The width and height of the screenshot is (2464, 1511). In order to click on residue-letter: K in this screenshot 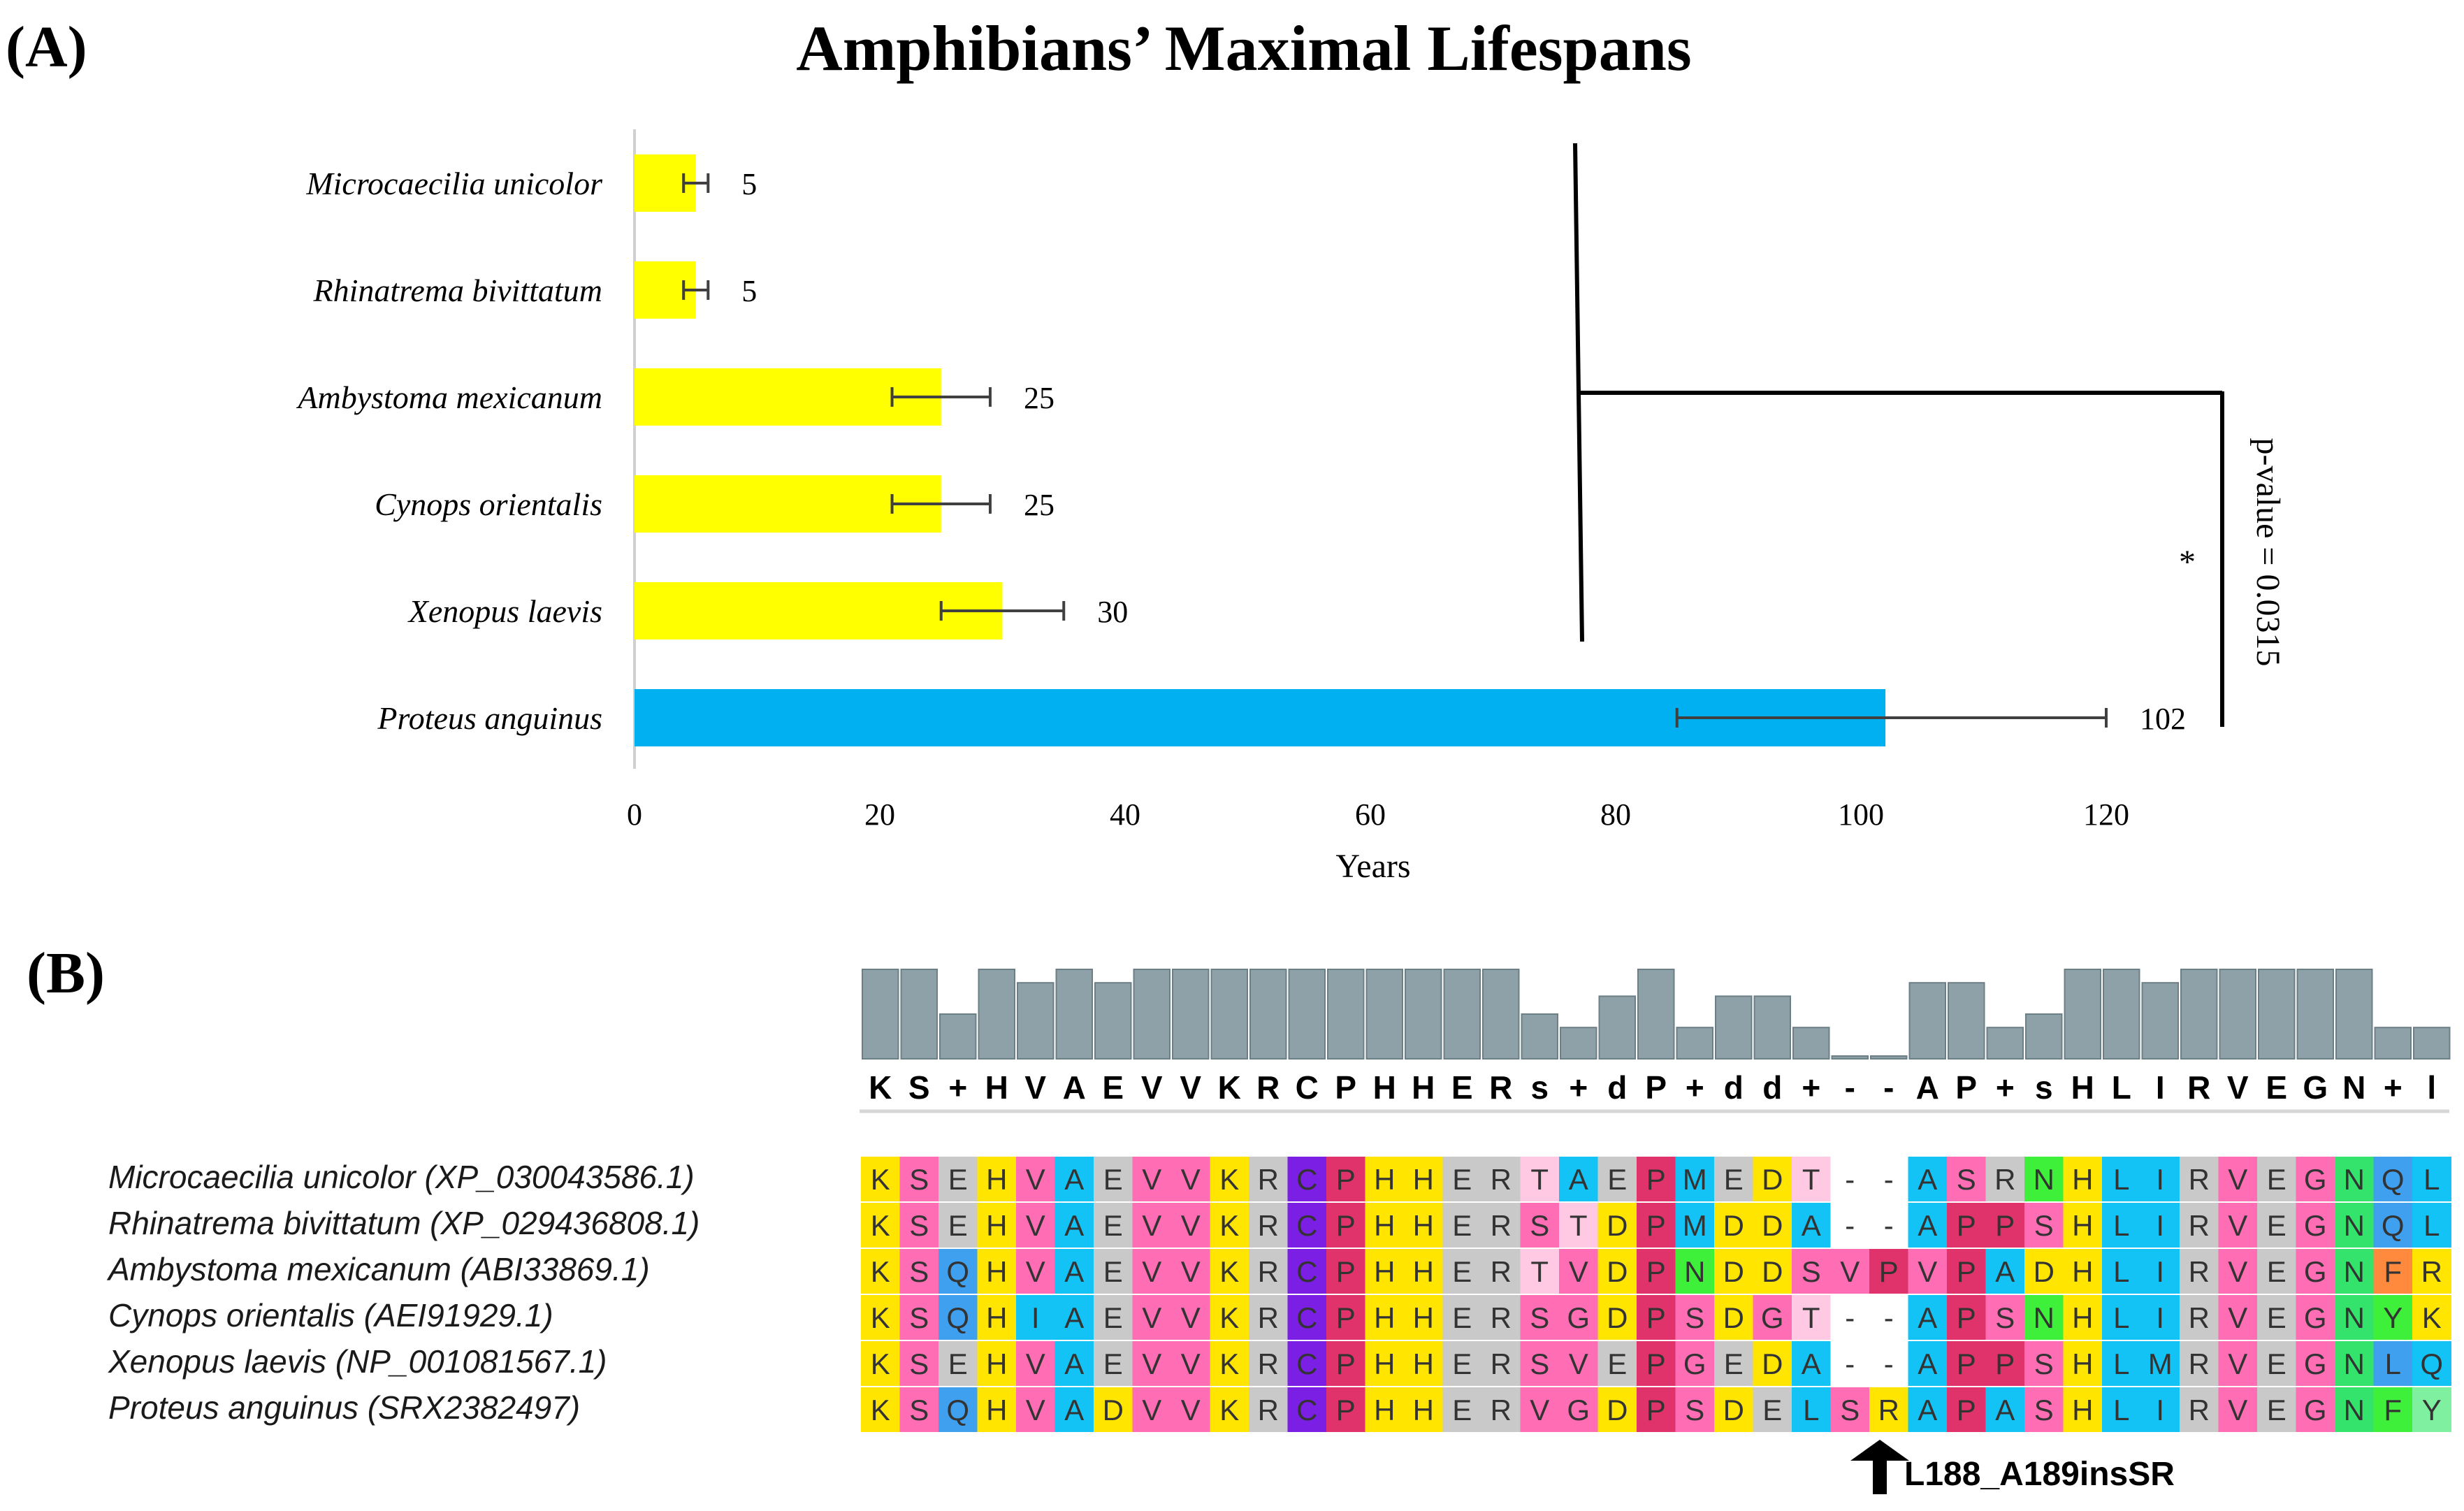, I will do `click(1229, 1410)`.